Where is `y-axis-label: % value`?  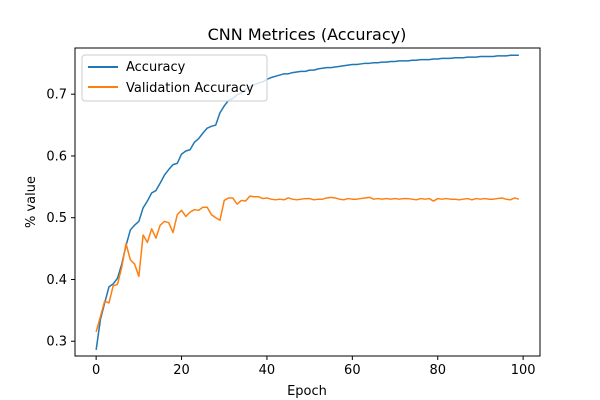 y-axis-label: % value is located at coordinates (31, 202).